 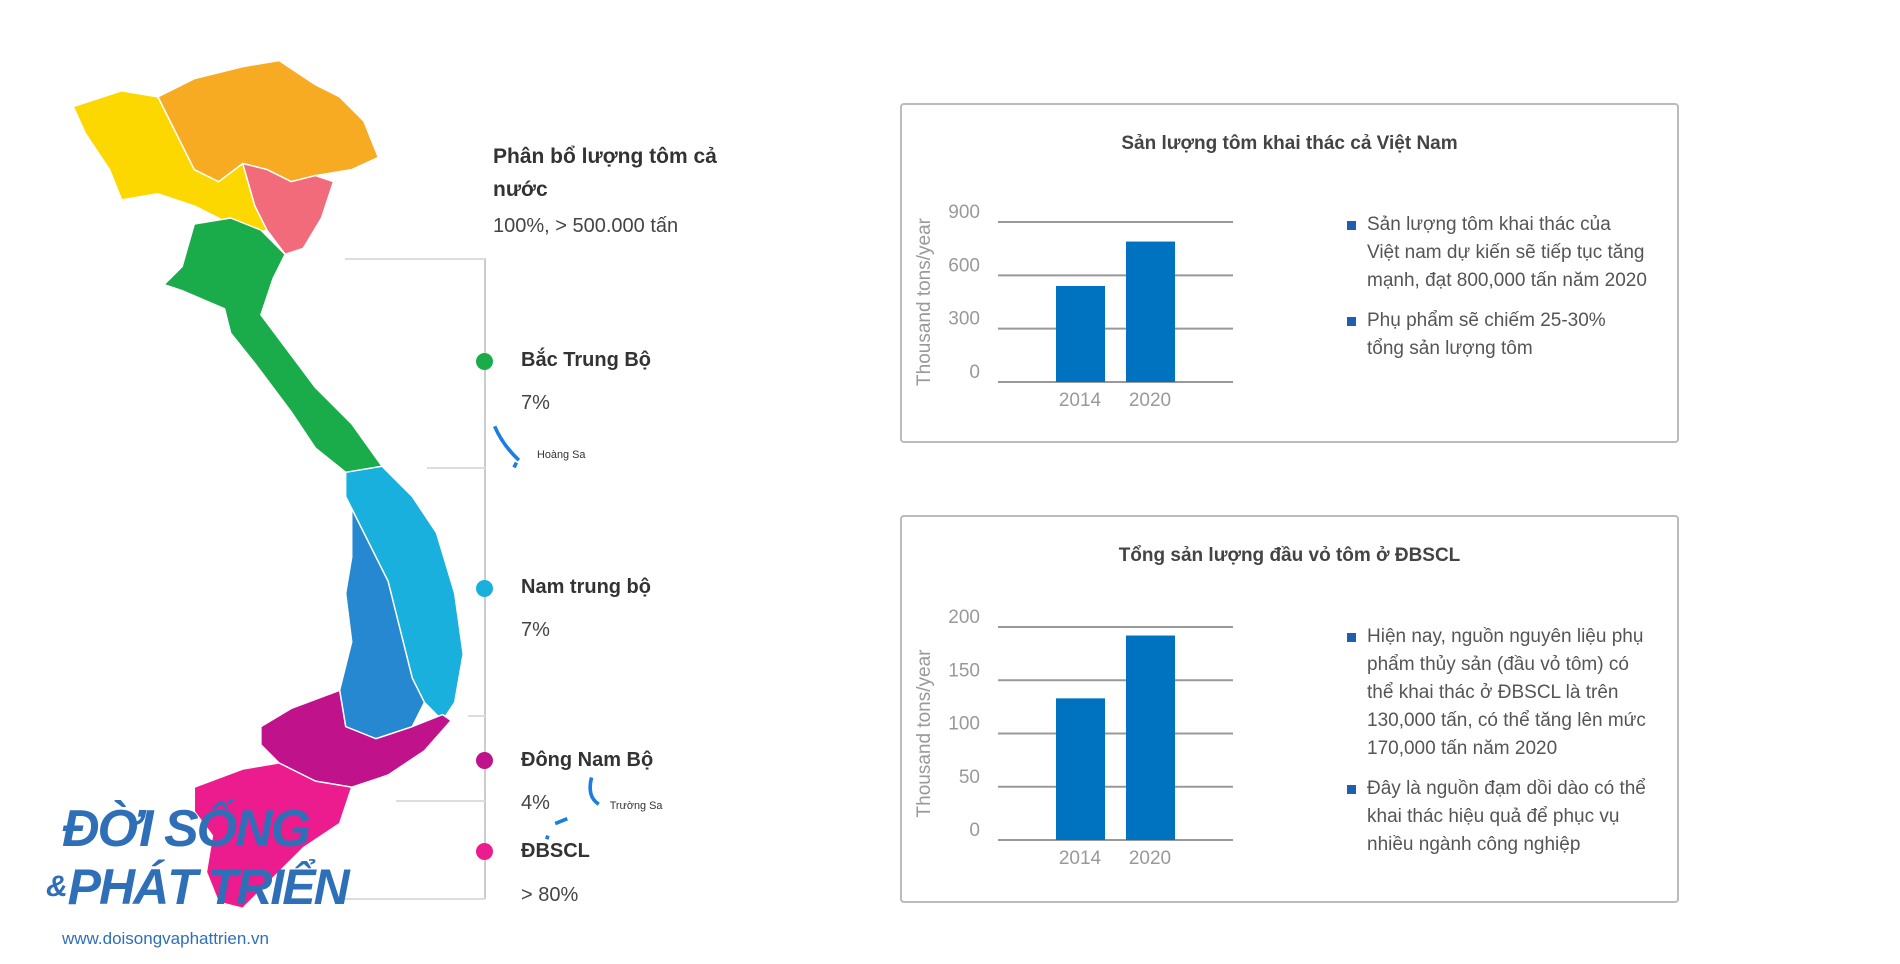 What do you see at coordinates (586, 587) in the screenshot?
I see `region-label: Nam trung bộ` at bounding box center [586, 587].